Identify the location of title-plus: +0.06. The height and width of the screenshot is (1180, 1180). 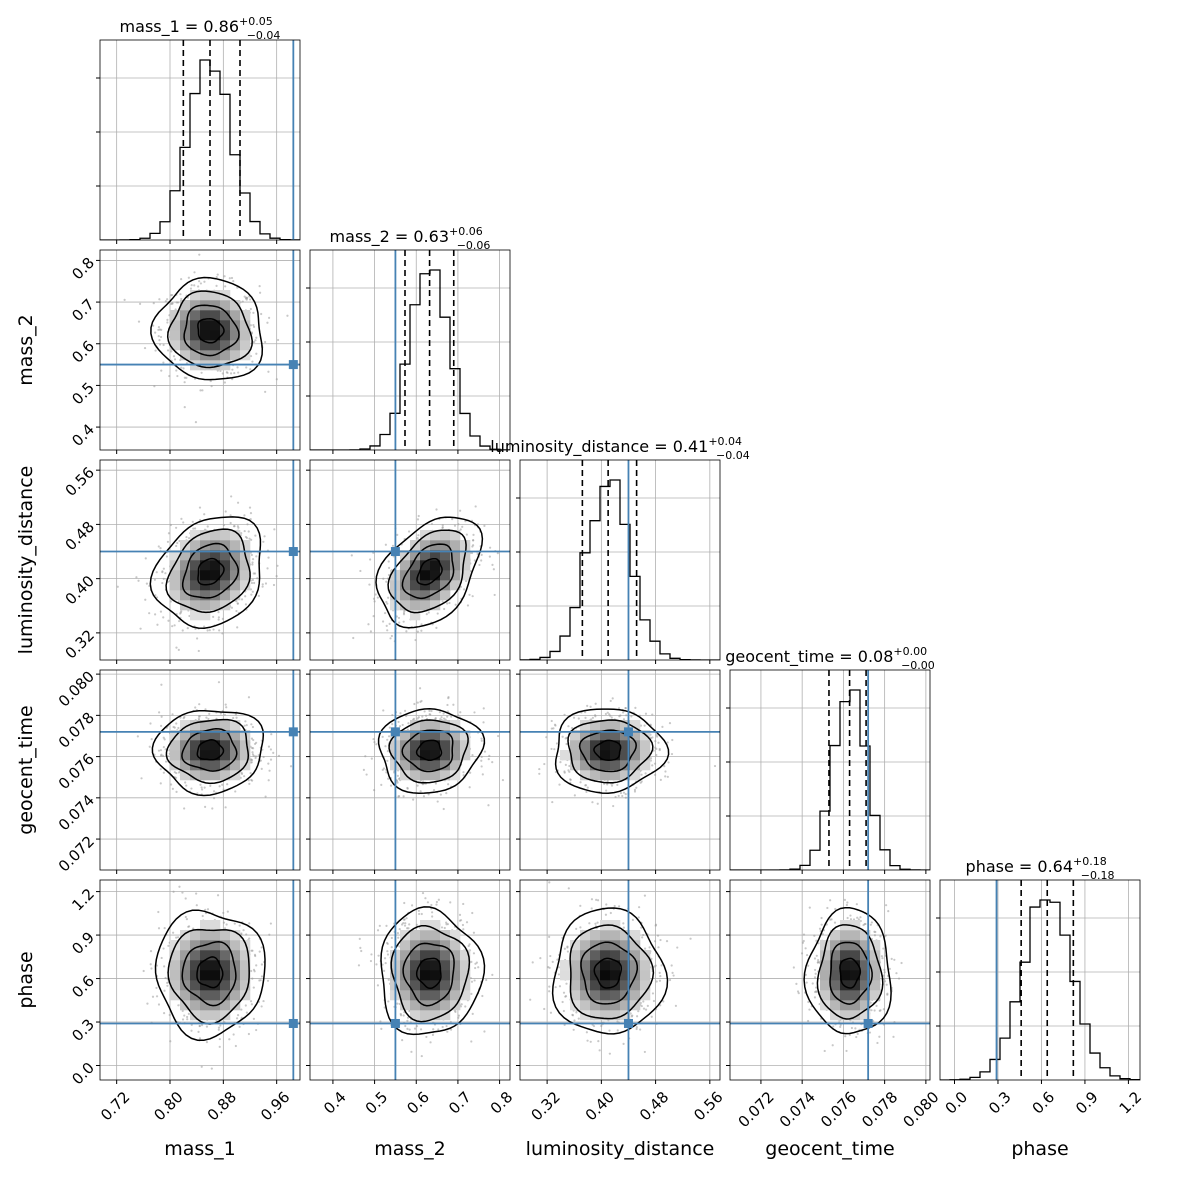
(466, 231).